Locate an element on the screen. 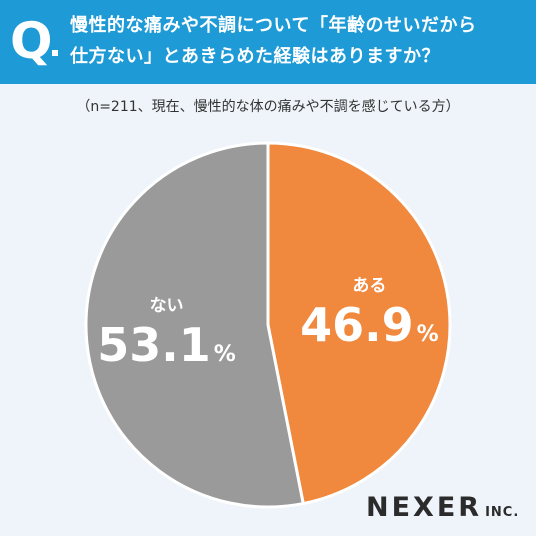 This screenshot has width=536, height=536. brand-suffix: INC. is located at coordinates (502, 512).